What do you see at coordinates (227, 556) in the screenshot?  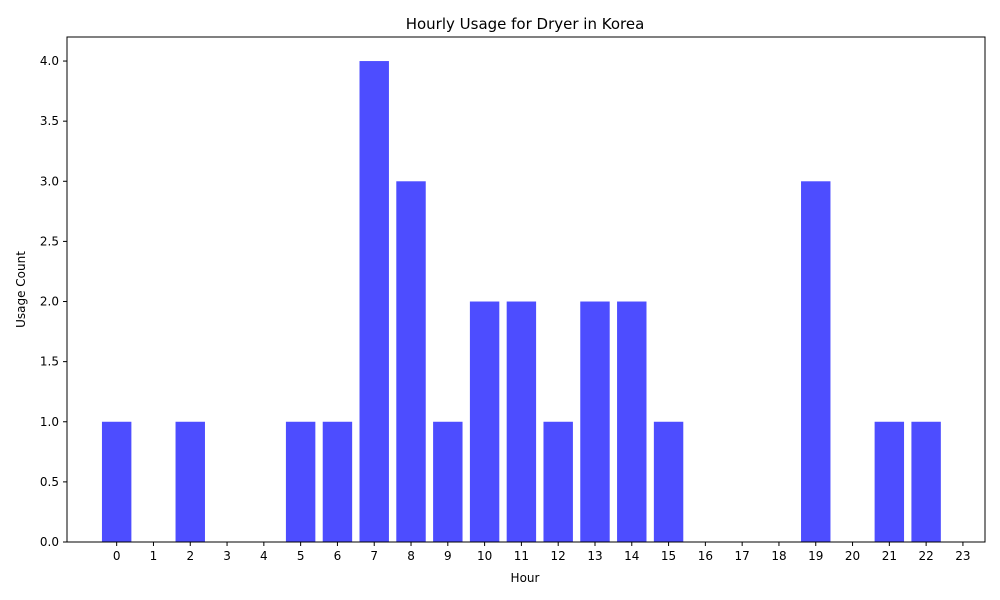 I see `x-tick-label: 3` at bounding box center [227, 556].